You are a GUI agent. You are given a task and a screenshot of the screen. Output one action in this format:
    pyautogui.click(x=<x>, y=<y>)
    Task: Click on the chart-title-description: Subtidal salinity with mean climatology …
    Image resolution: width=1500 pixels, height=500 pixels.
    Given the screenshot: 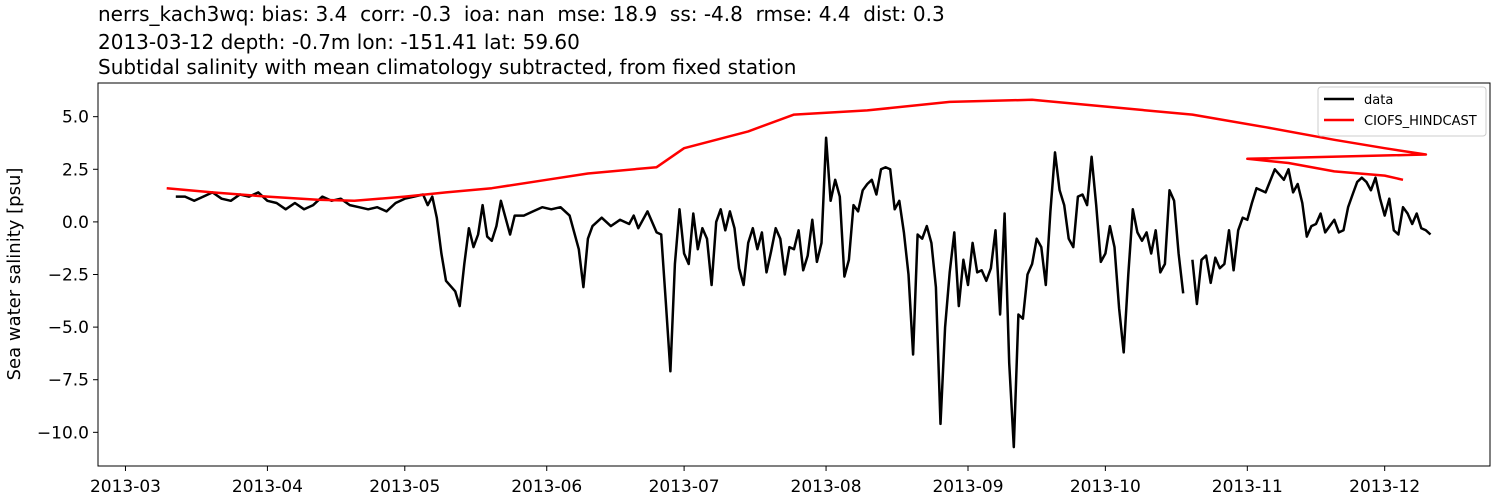 What is the action you would take?
    pyautogui.click(x=447, y=67)
    